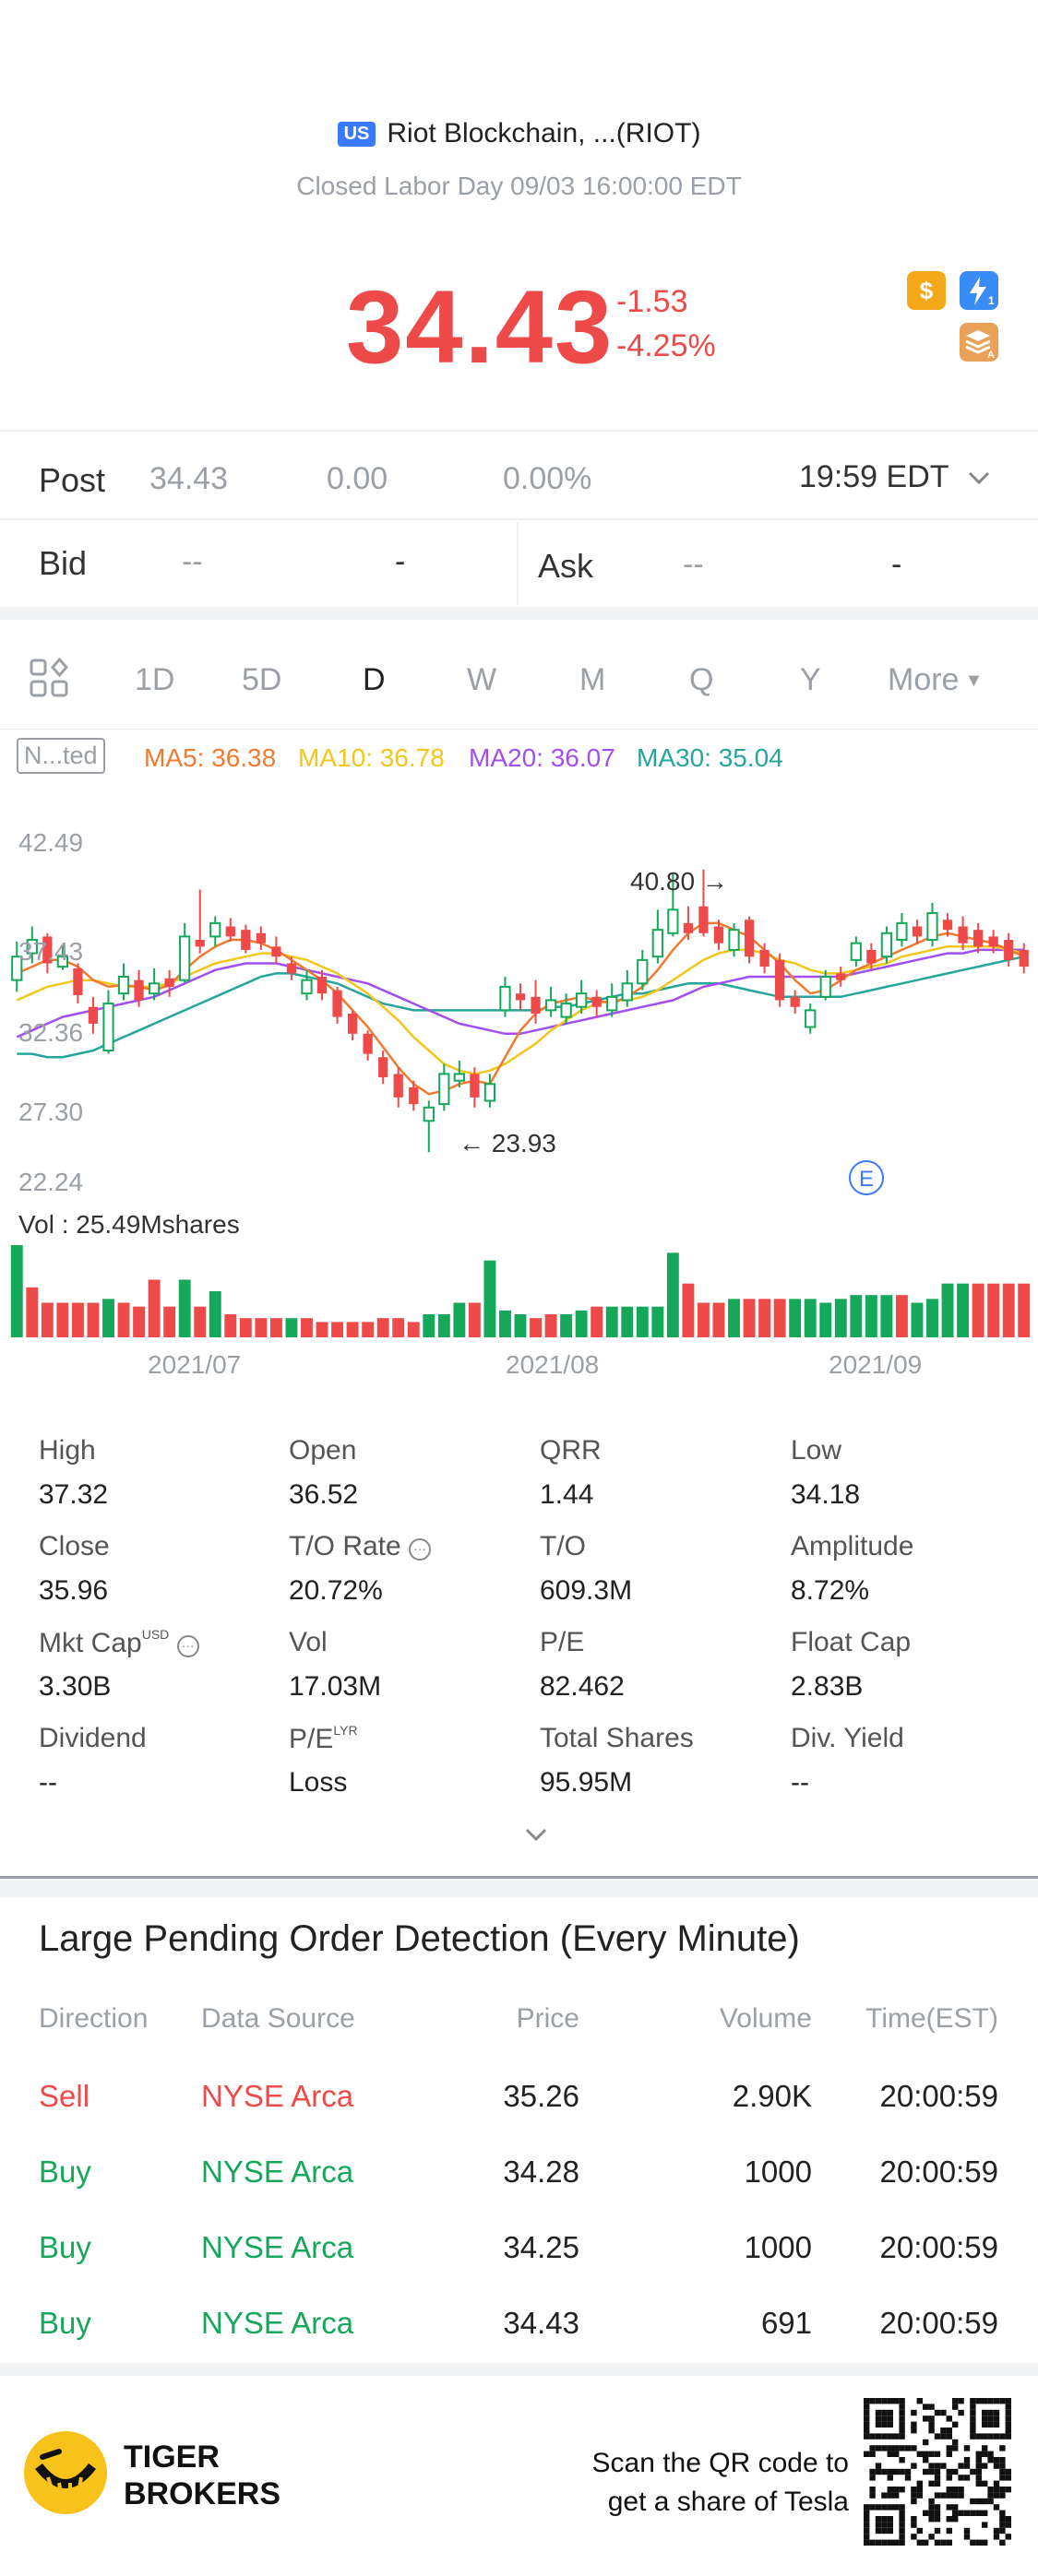 The width and height of the screenshot is (1038, 2576). I want to click on orders-header-time: Time(EST), so click(931, 2019).